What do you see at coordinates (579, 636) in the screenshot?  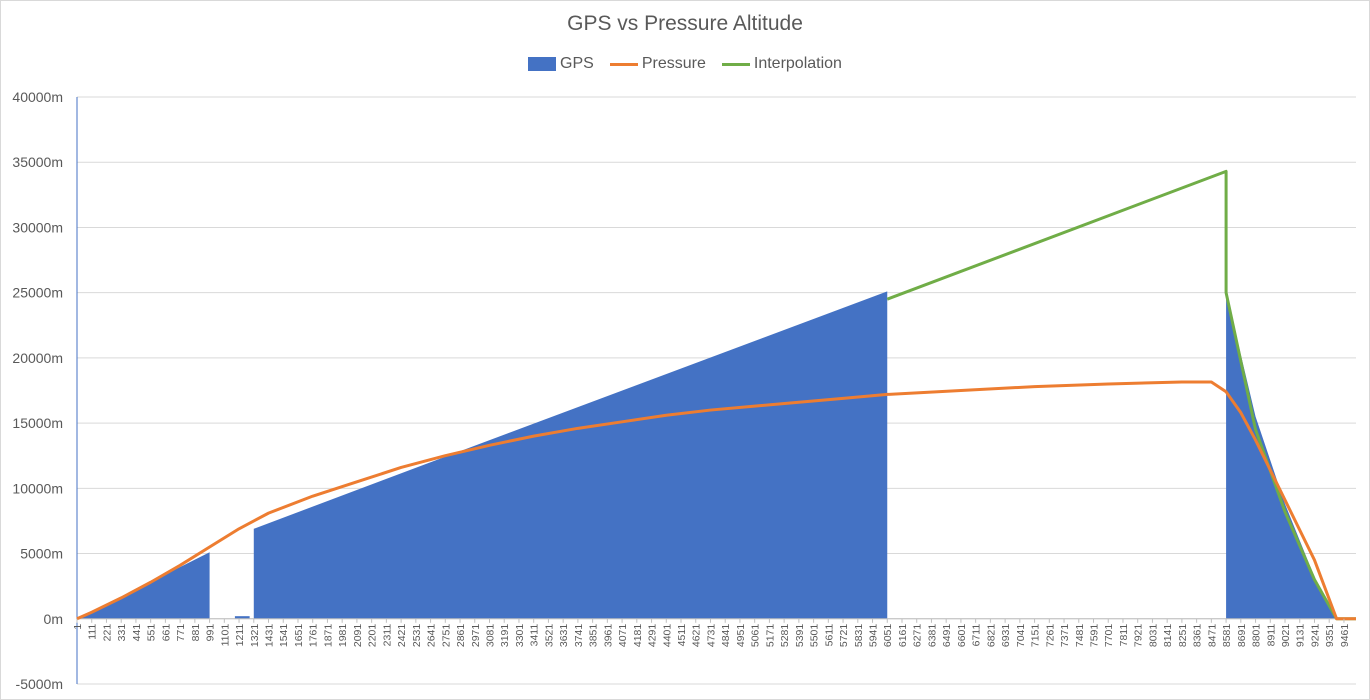 I see `x-tick-label: 3741` at bounding box center [579, 636].